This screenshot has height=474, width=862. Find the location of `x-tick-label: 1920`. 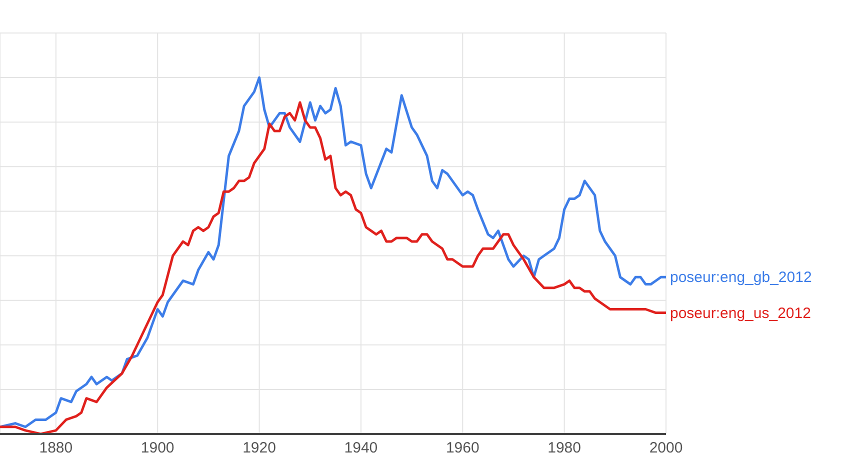

x-tick-label: 1920 is located at coordinates (259, 448).